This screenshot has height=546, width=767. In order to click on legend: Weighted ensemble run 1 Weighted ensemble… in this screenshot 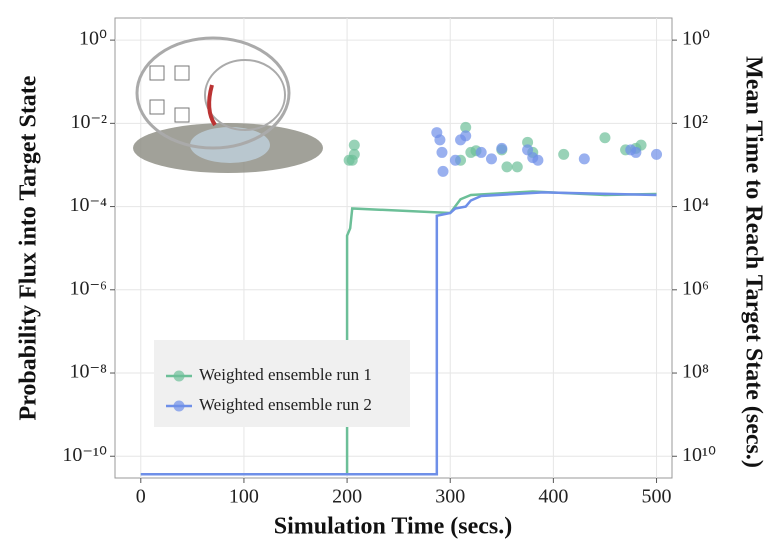, I will do `click(282, 383)`.